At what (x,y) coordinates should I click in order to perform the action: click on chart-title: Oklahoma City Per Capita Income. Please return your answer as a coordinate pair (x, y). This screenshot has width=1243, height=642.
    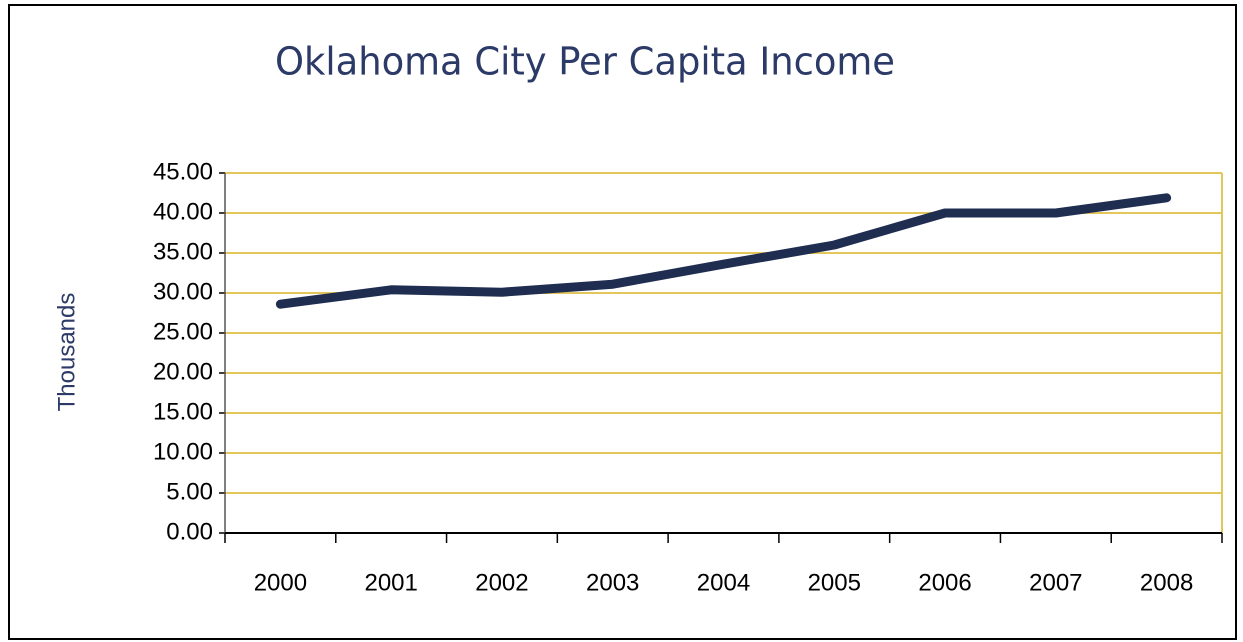
    Looking at the image, I should click on (585, 62).